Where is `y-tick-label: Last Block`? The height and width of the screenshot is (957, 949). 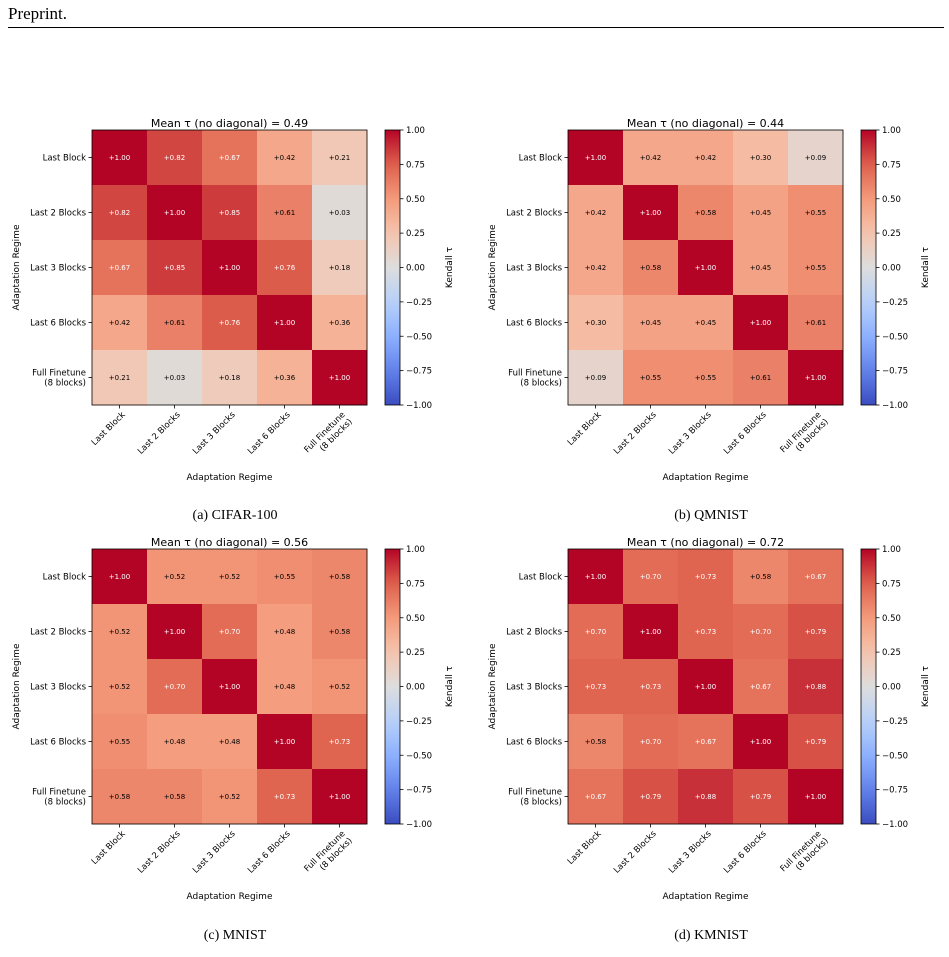 y-tick-label: Last Block is located at coordinates (540, 578).